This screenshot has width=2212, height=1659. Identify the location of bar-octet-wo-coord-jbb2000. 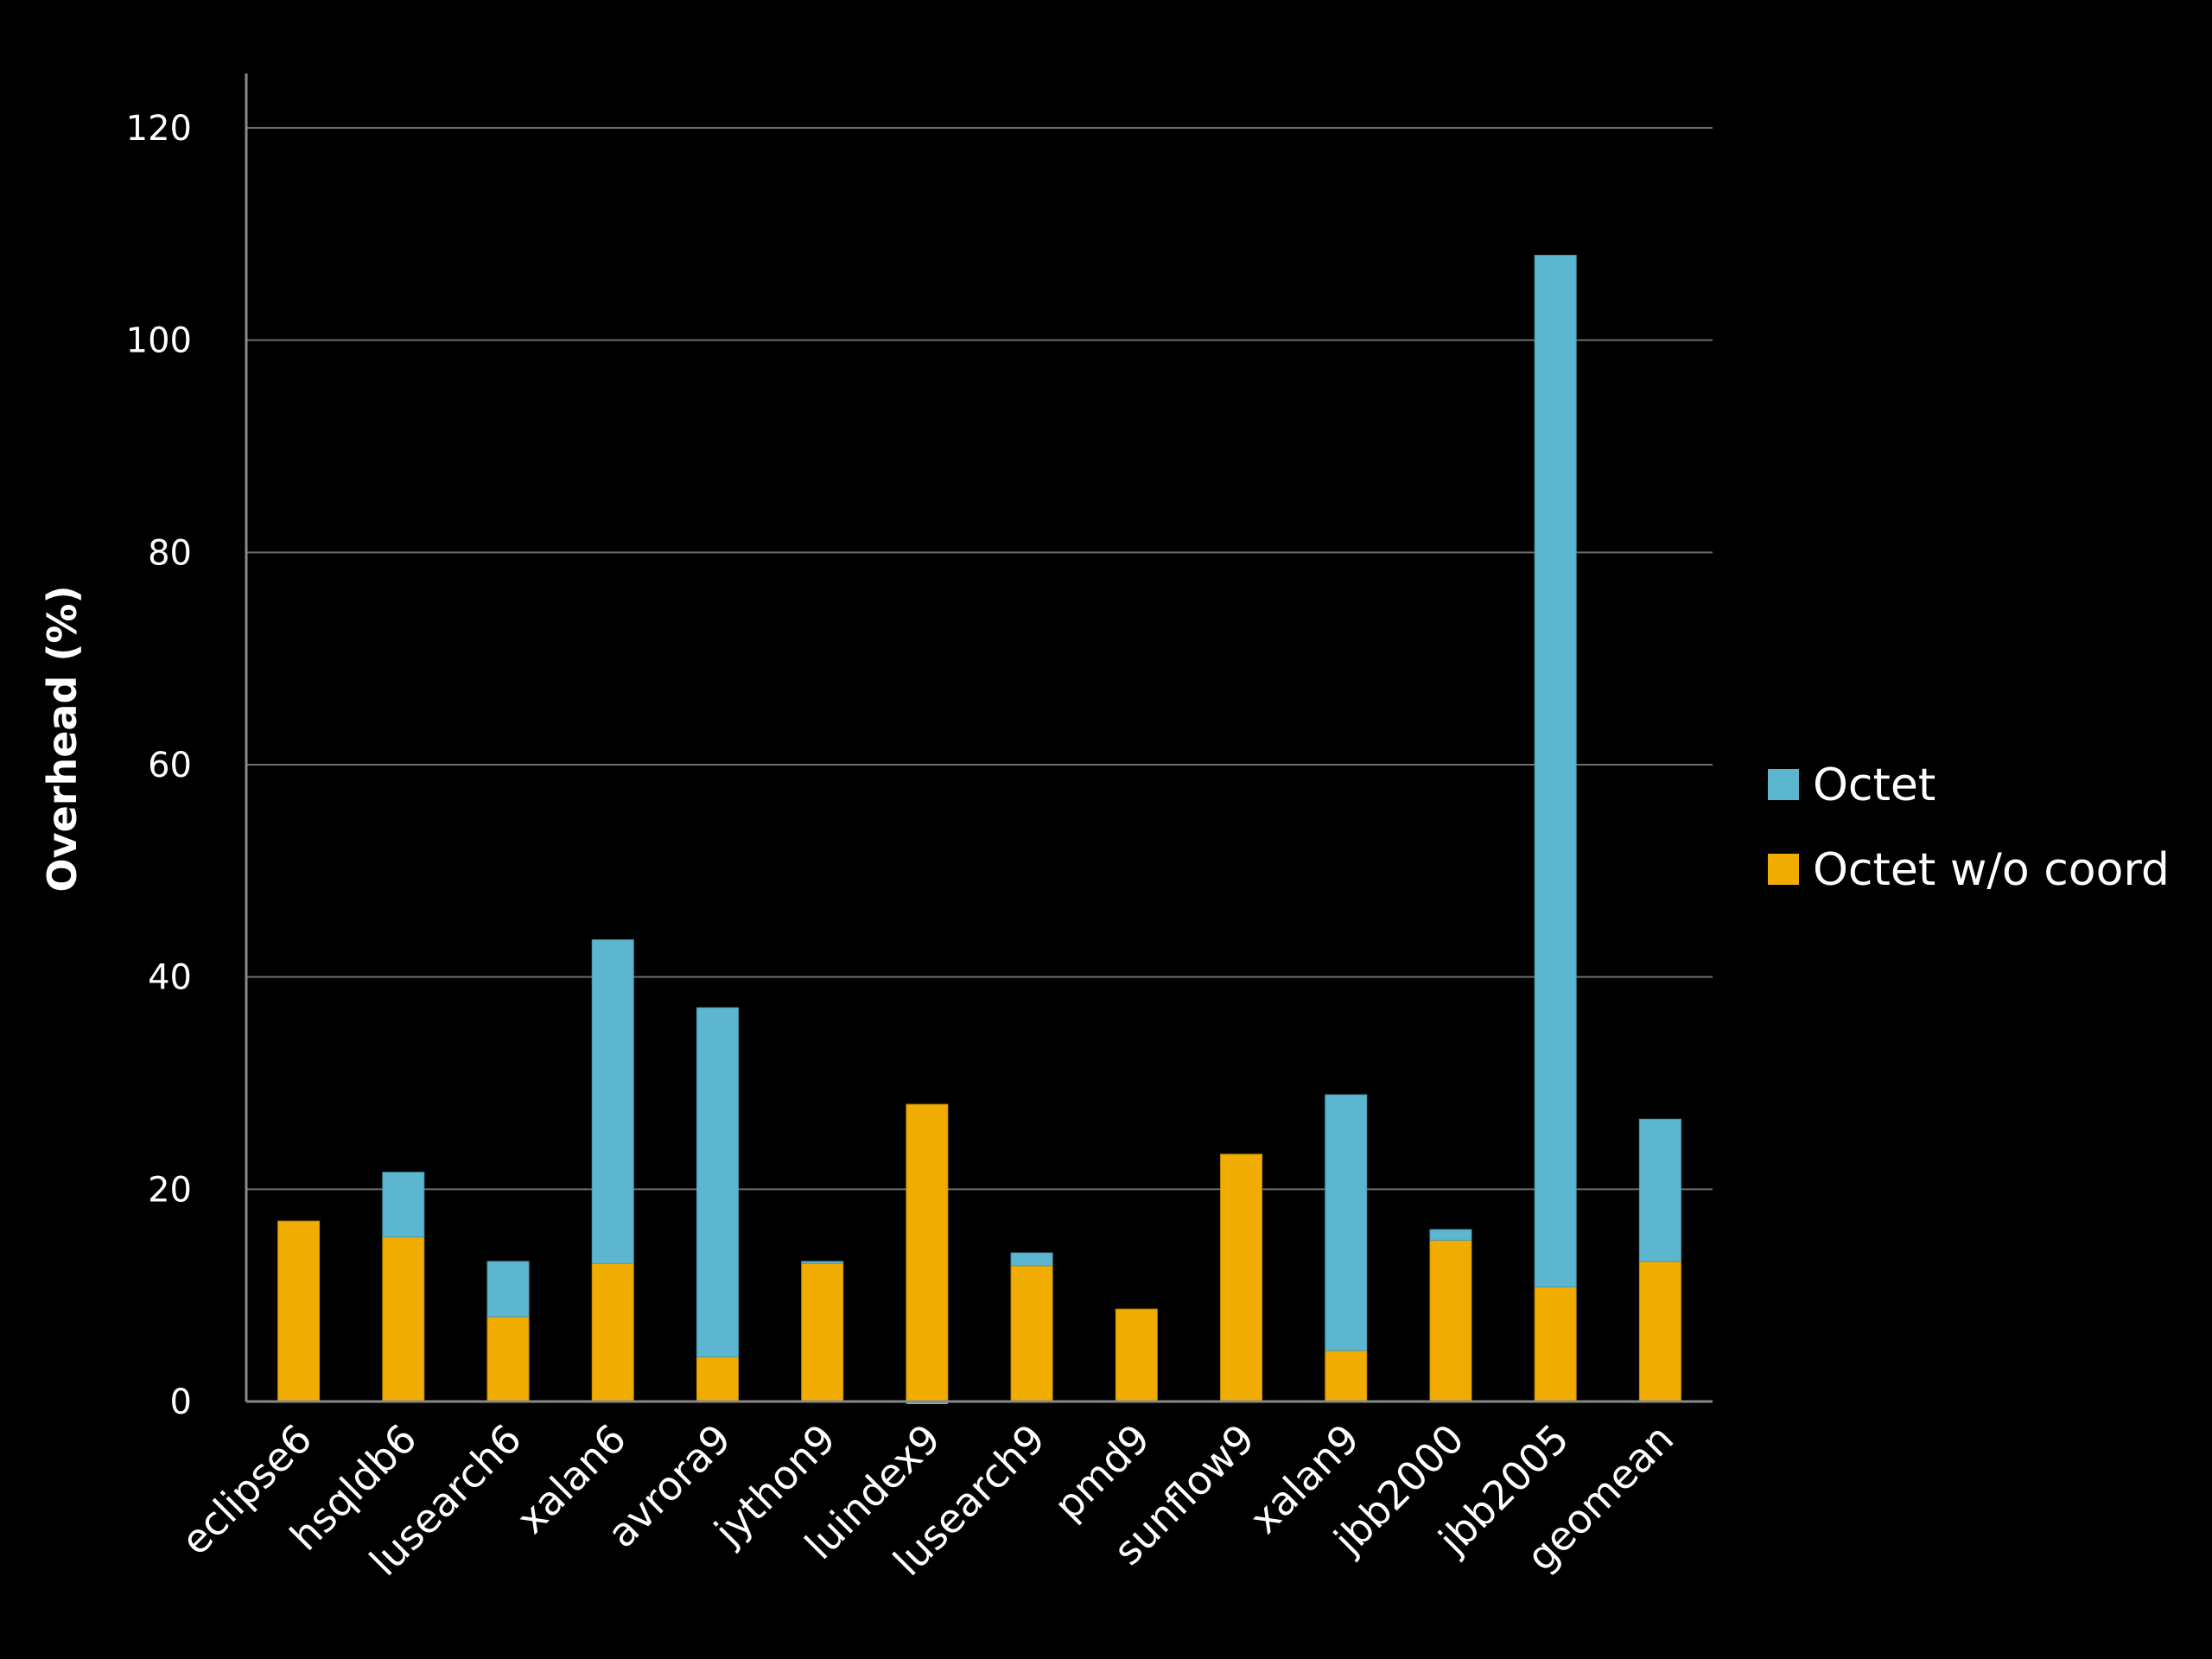
(1450, 1320).